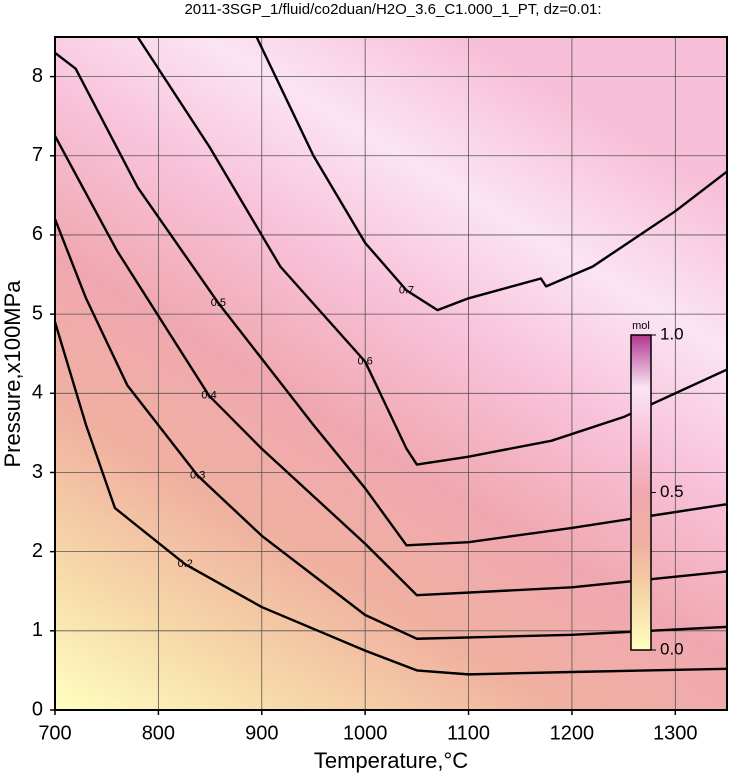 This screenshot has height=776, width=734. I want to click on x-tick-label: 700, so click(54, 733).